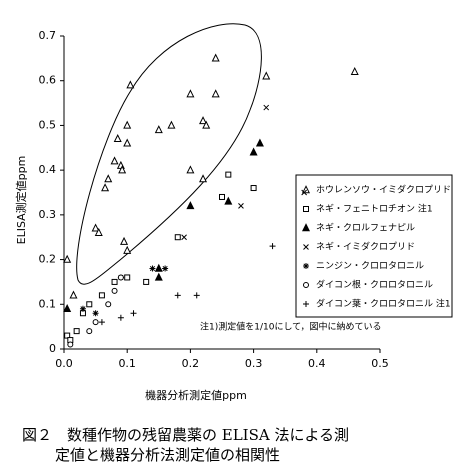 Image resolution: width=456 pixels, height=475 pixels. What do you see at coordinates (48, 35) in the screenshot?
I see `y-tick-label: 0.7` at bounding box center [48, 35].